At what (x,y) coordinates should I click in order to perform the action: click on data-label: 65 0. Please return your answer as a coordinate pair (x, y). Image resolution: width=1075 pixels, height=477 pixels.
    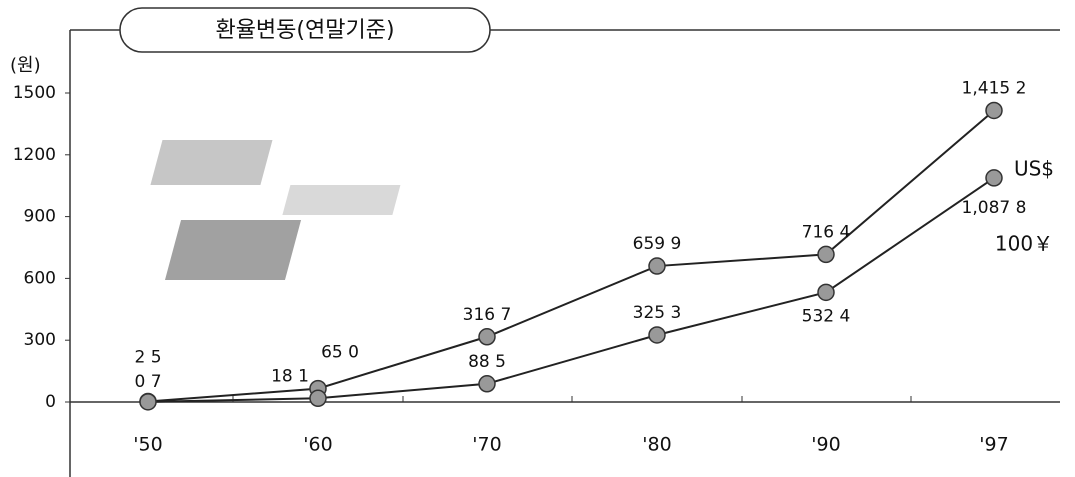
    Looking at the image, I should click on (340, 353).